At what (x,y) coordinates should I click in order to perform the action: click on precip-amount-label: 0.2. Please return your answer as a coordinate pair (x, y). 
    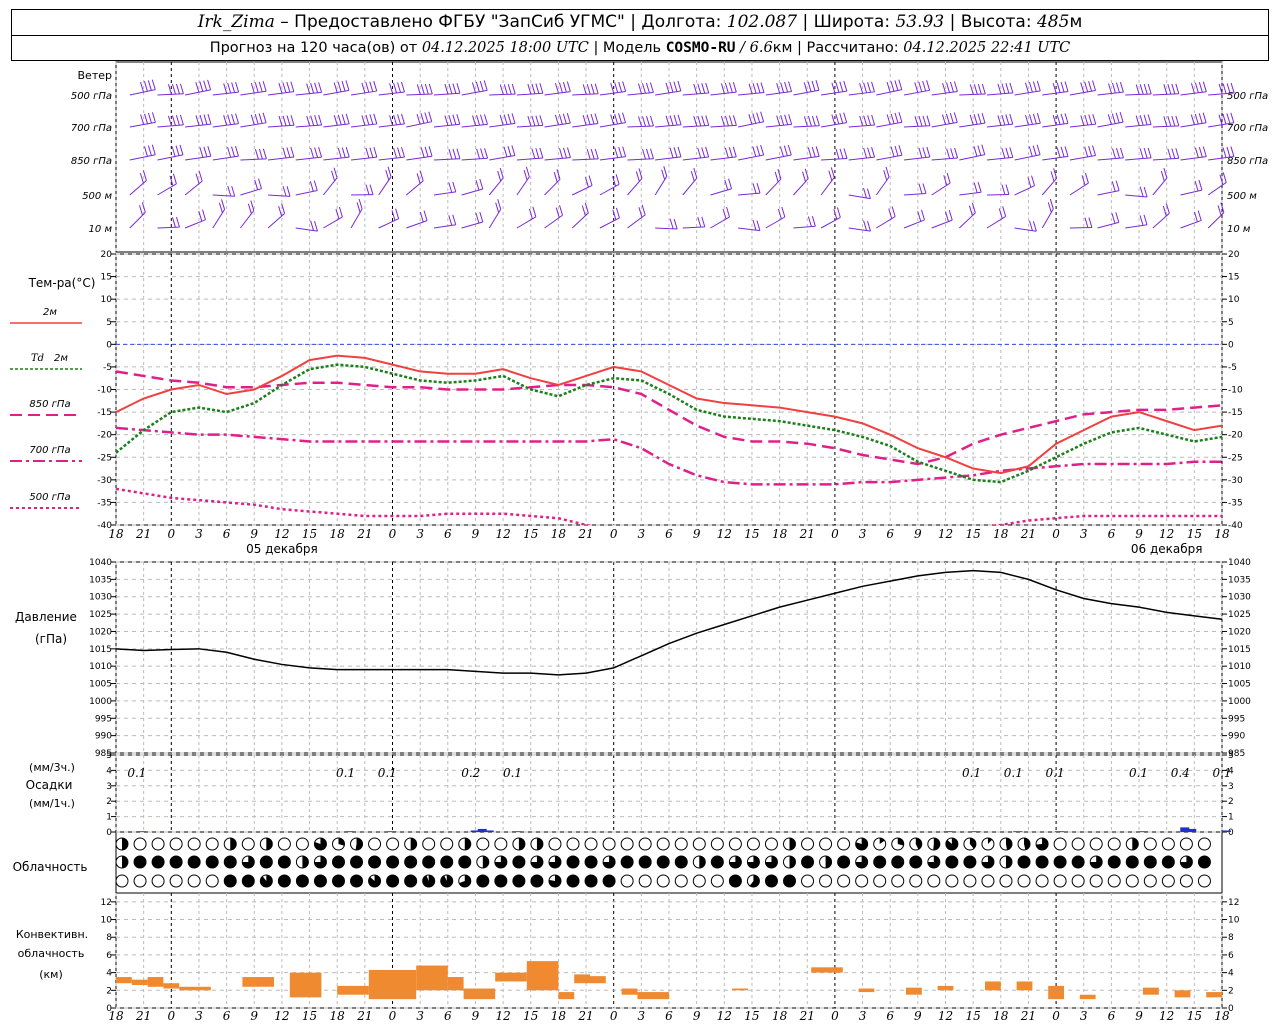
    Looking at the image, I should click on (470, 773).